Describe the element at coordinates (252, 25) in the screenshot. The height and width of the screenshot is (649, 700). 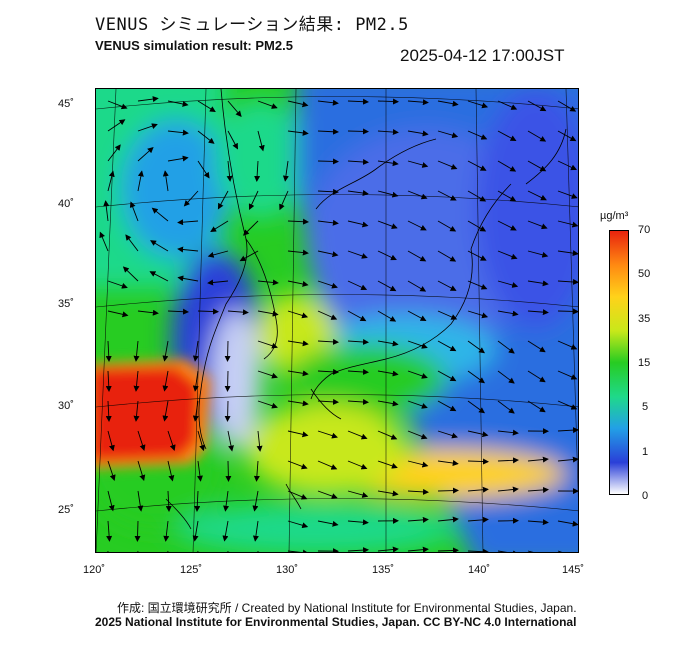
I see `title-japanese: VENUS シミュレーション結果: PM2.5` at that location.